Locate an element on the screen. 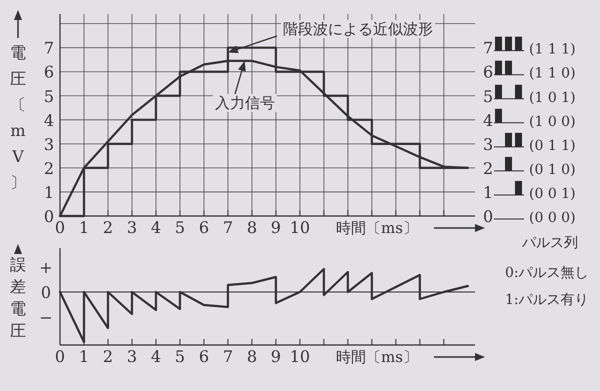 This screenshot has height=391, width=600. annotation: 階段波による近似波形 is located at coordinates (358, 29).